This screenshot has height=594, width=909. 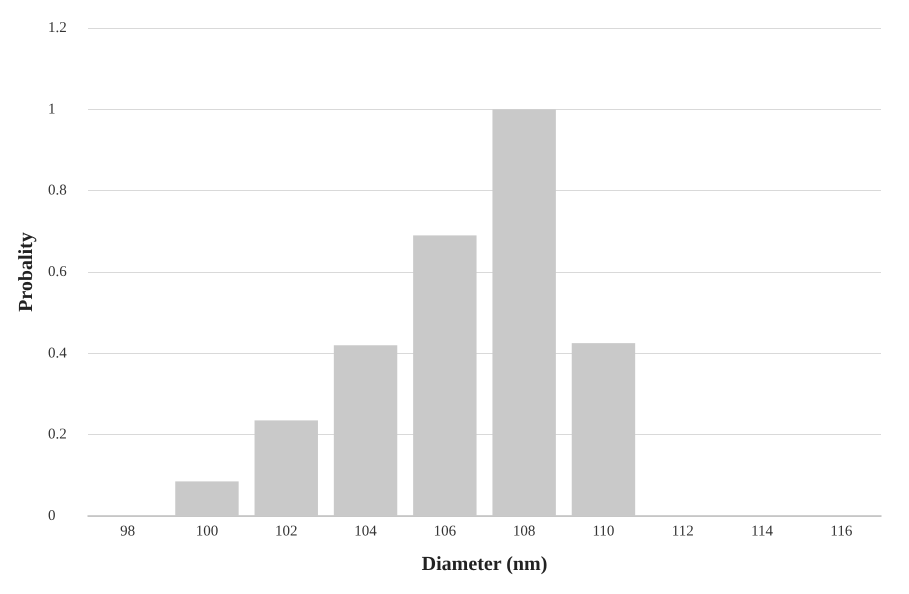 I want to click on y-tick-label: 0.8, so click(x=57, y=190).